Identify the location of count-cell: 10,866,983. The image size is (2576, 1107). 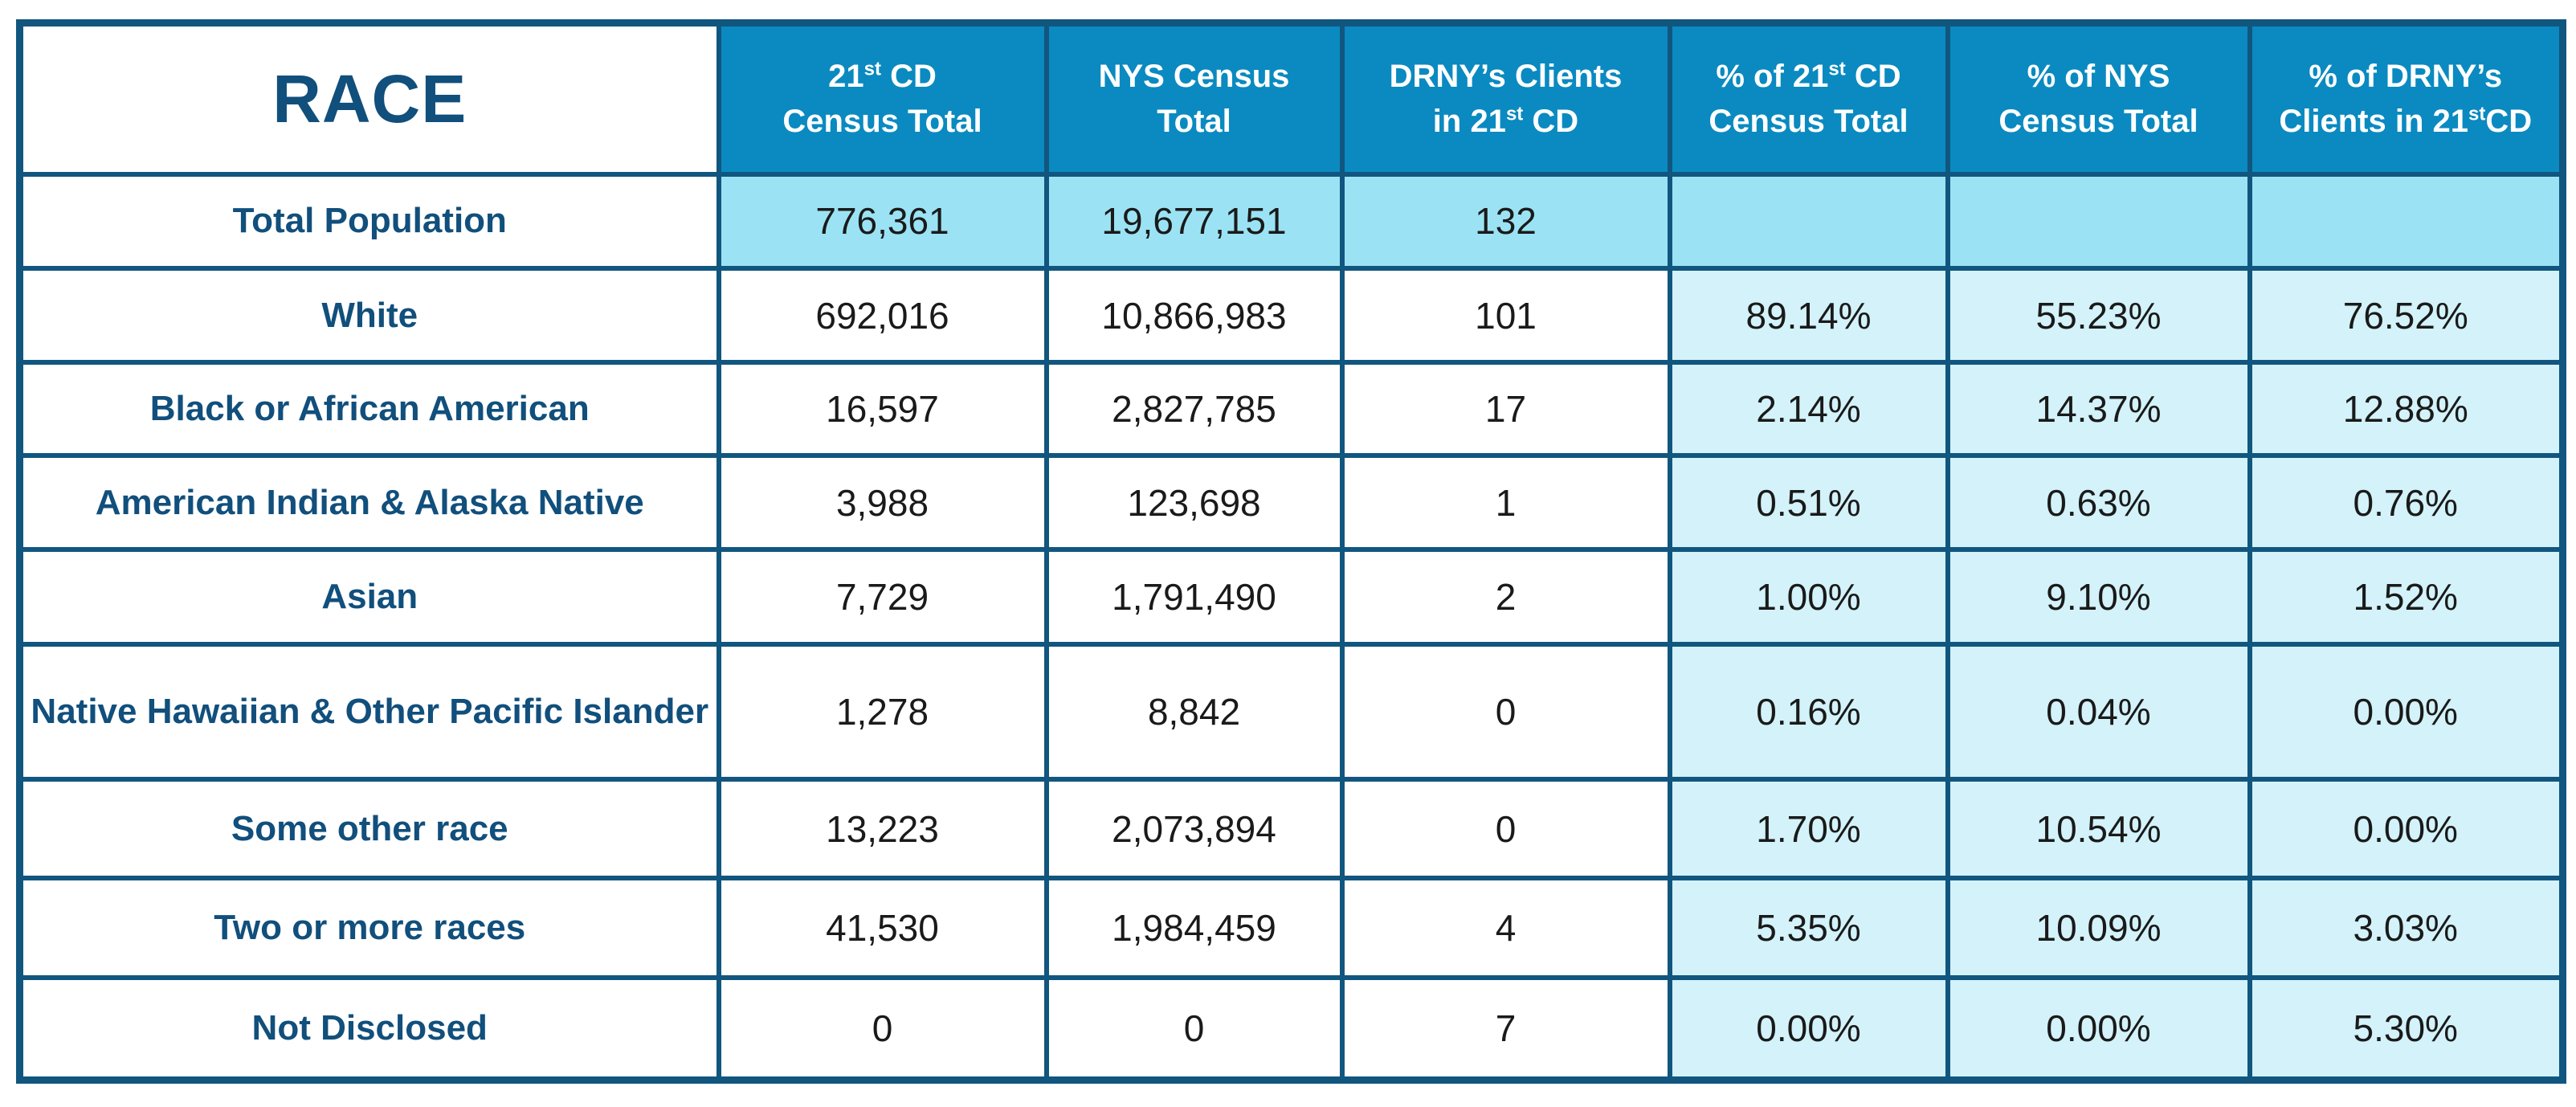
(1194, 315).